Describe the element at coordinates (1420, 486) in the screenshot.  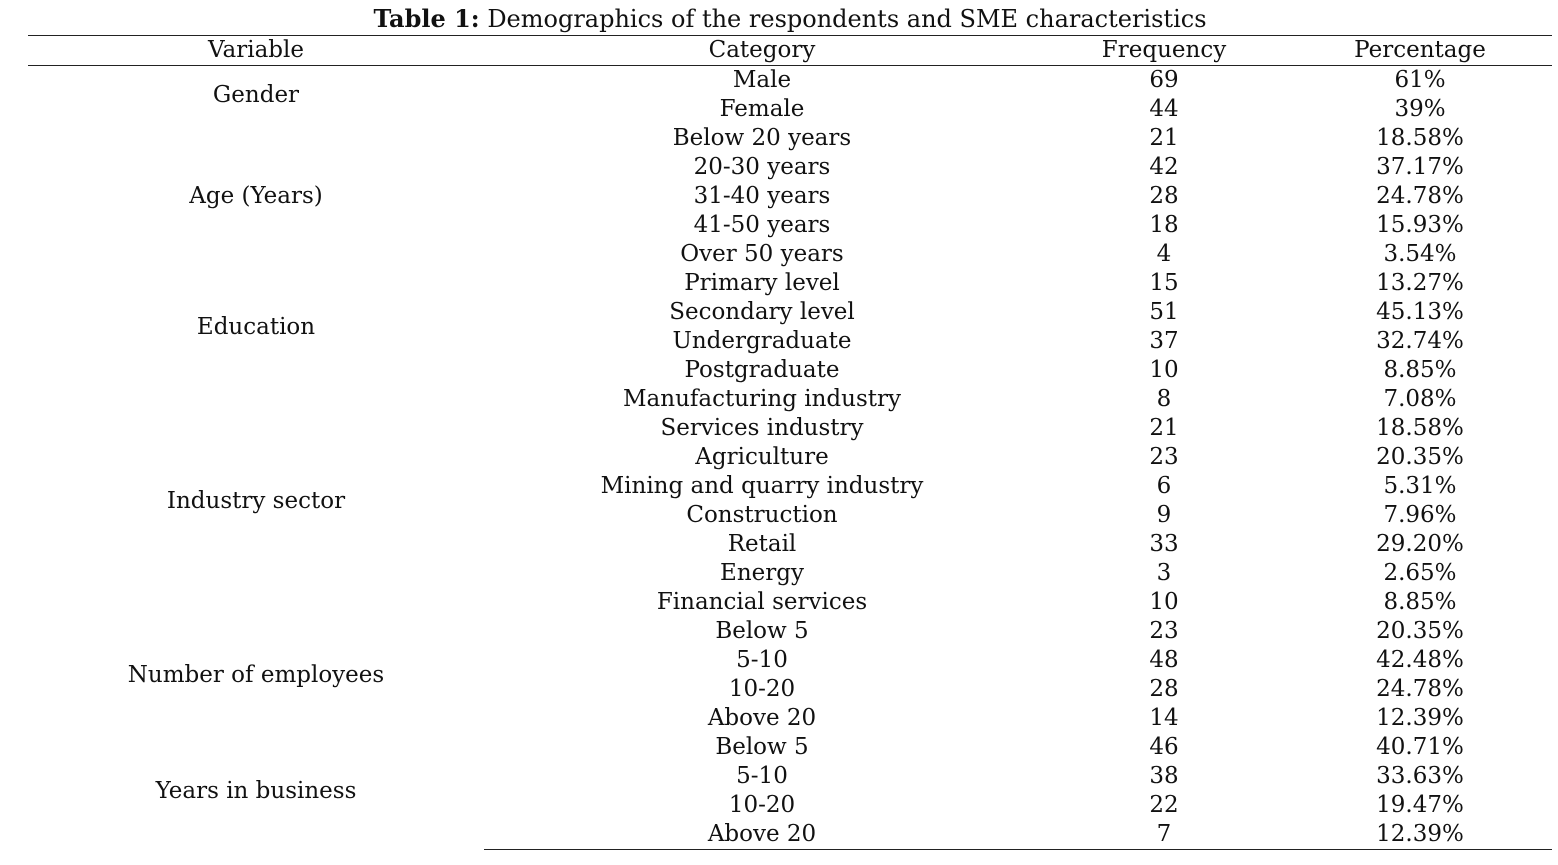
I see `percentage-cell: 5.31%` at that location.